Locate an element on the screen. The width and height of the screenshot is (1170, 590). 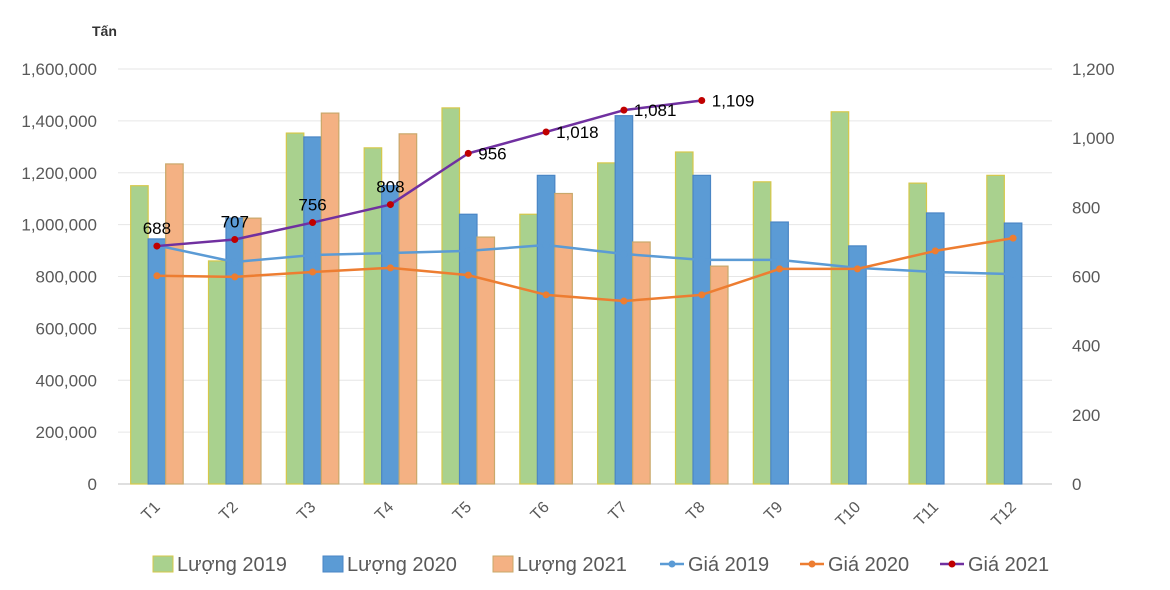
data-label: 808 is located at coordinates (390, 187).